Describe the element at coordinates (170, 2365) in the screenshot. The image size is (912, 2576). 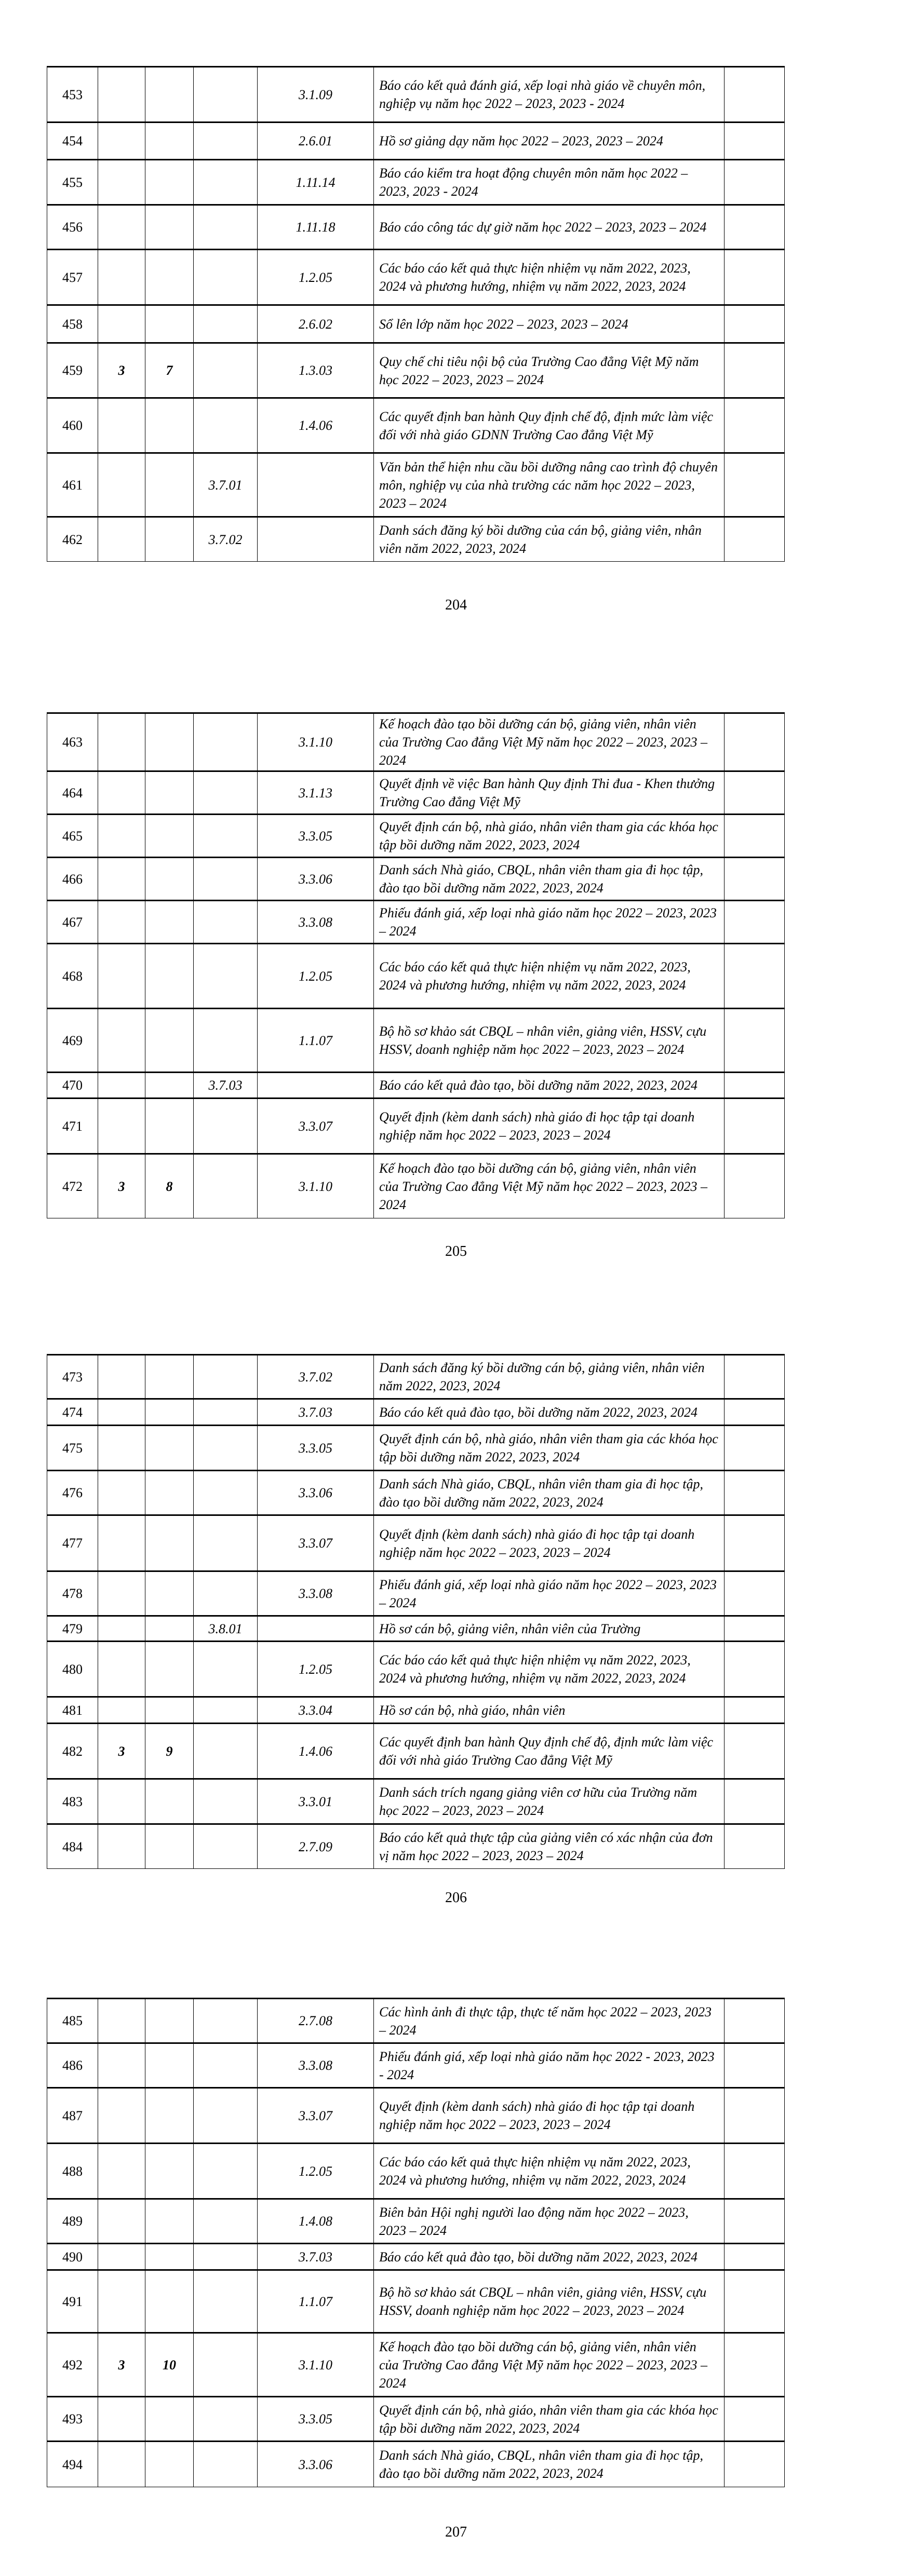
I see `criterion-number-cell: 10` at that location.